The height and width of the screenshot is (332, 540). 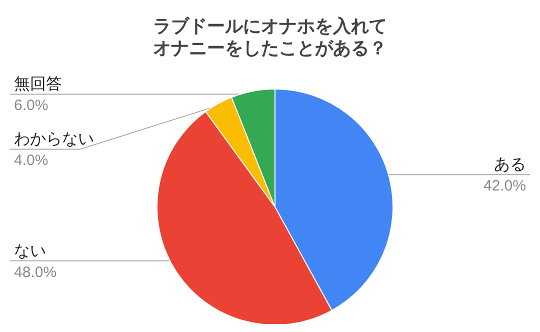 I want to click on slice-label: ある, so click(x=510, y=164).